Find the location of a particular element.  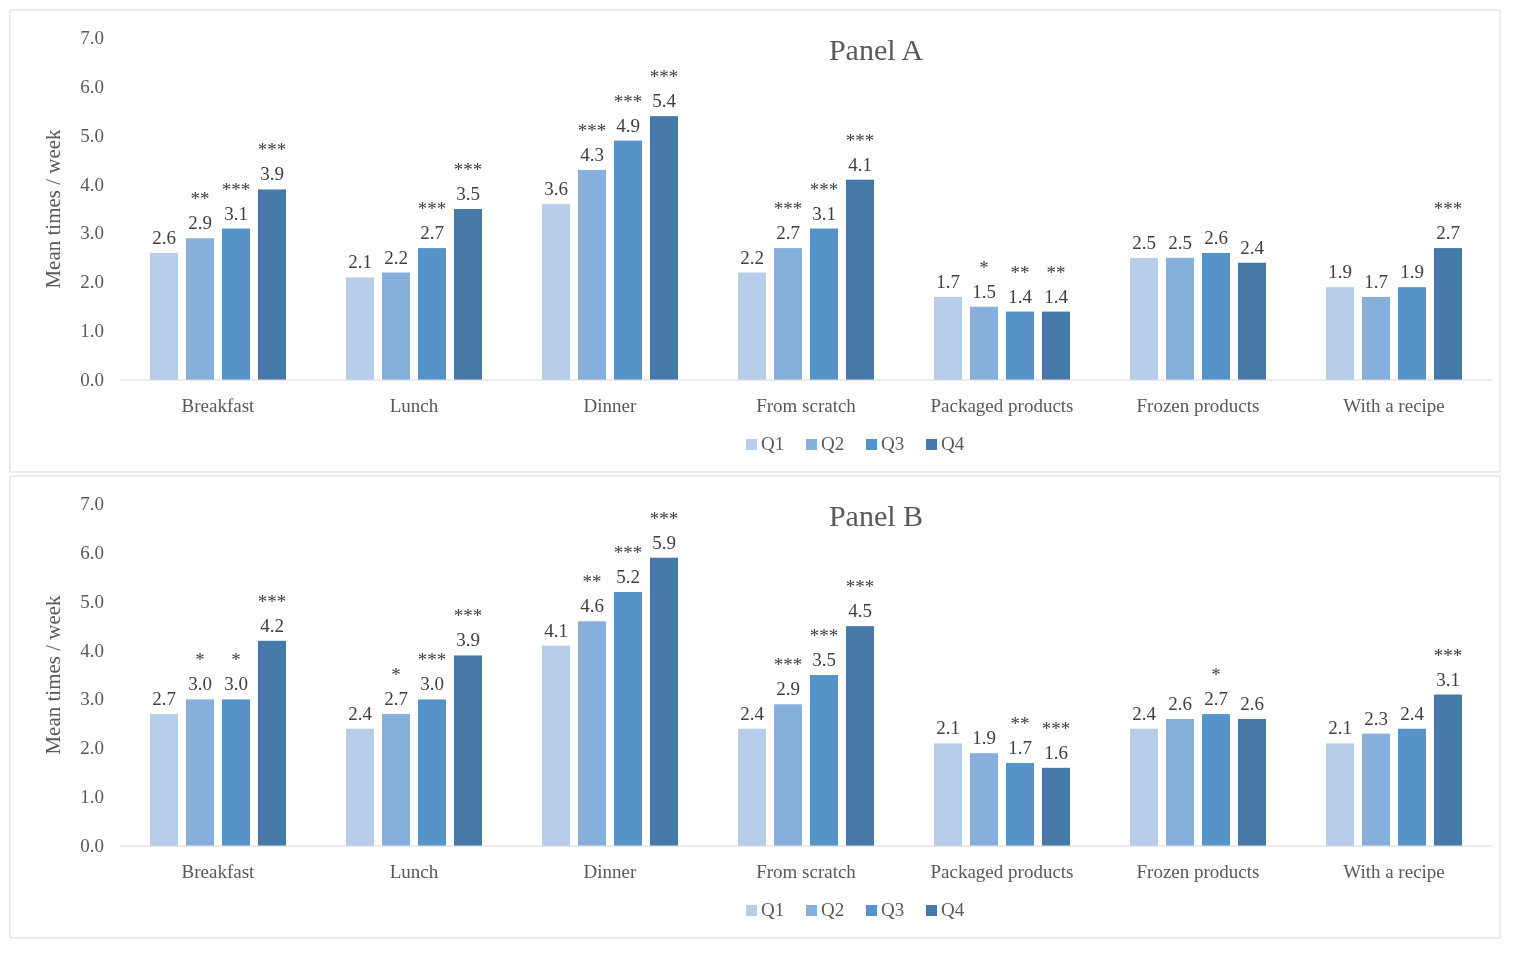

data-label: *** 4.5 is located at coordinates (860, 599).